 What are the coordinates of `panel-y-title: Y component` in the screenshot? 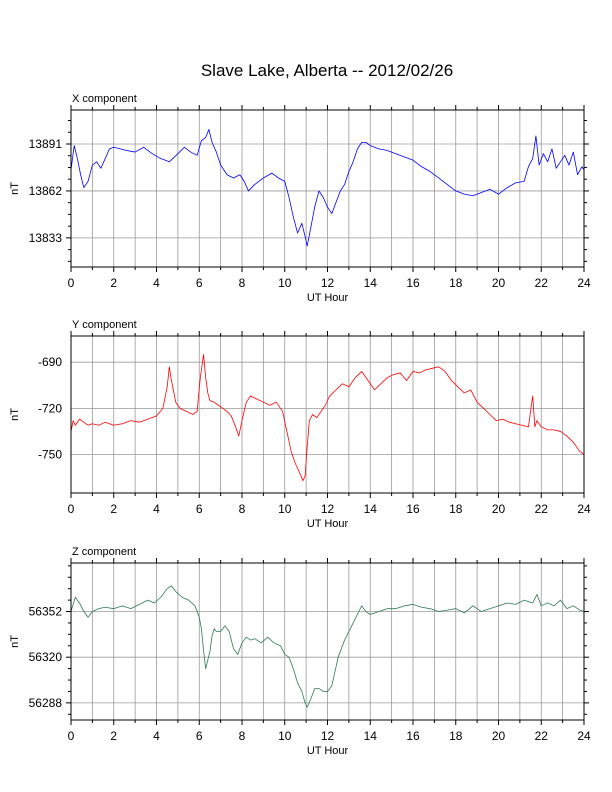 It's located at (104, 325).